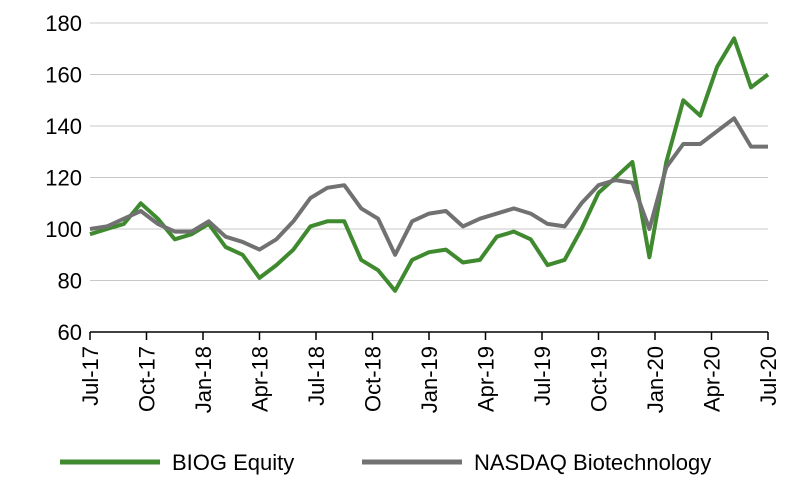 The height and width of the screenshot is (496, 800). Describe the element at coordinates (63, 229) in the screenshot. I see `y-tick-label: 100` at that location.